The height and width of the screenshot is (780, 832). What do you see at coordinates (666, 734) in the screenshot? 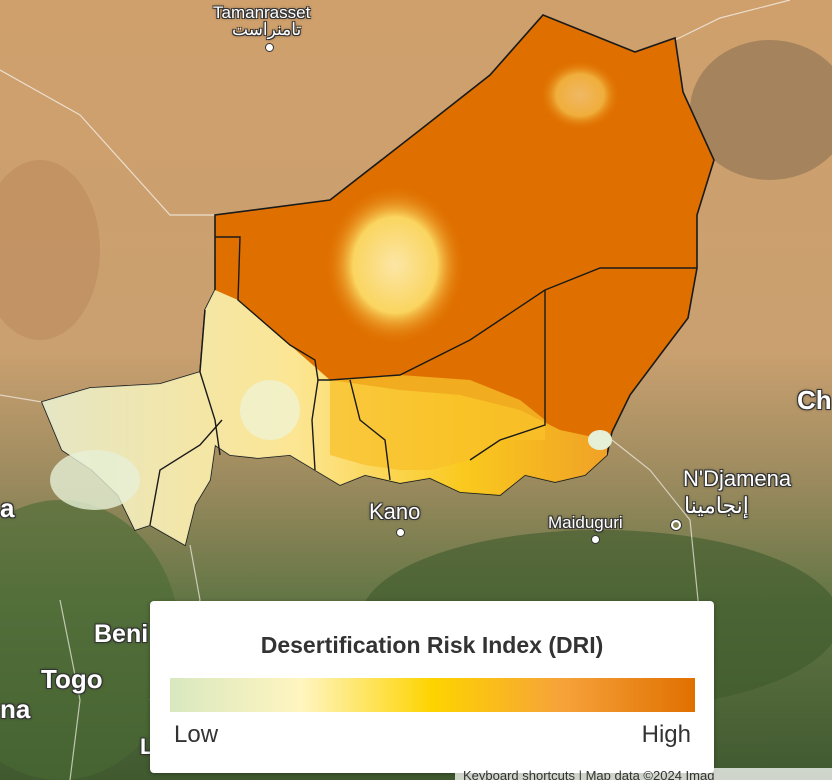
I see `legend-high-label: High` at bounding box center [666, 734].